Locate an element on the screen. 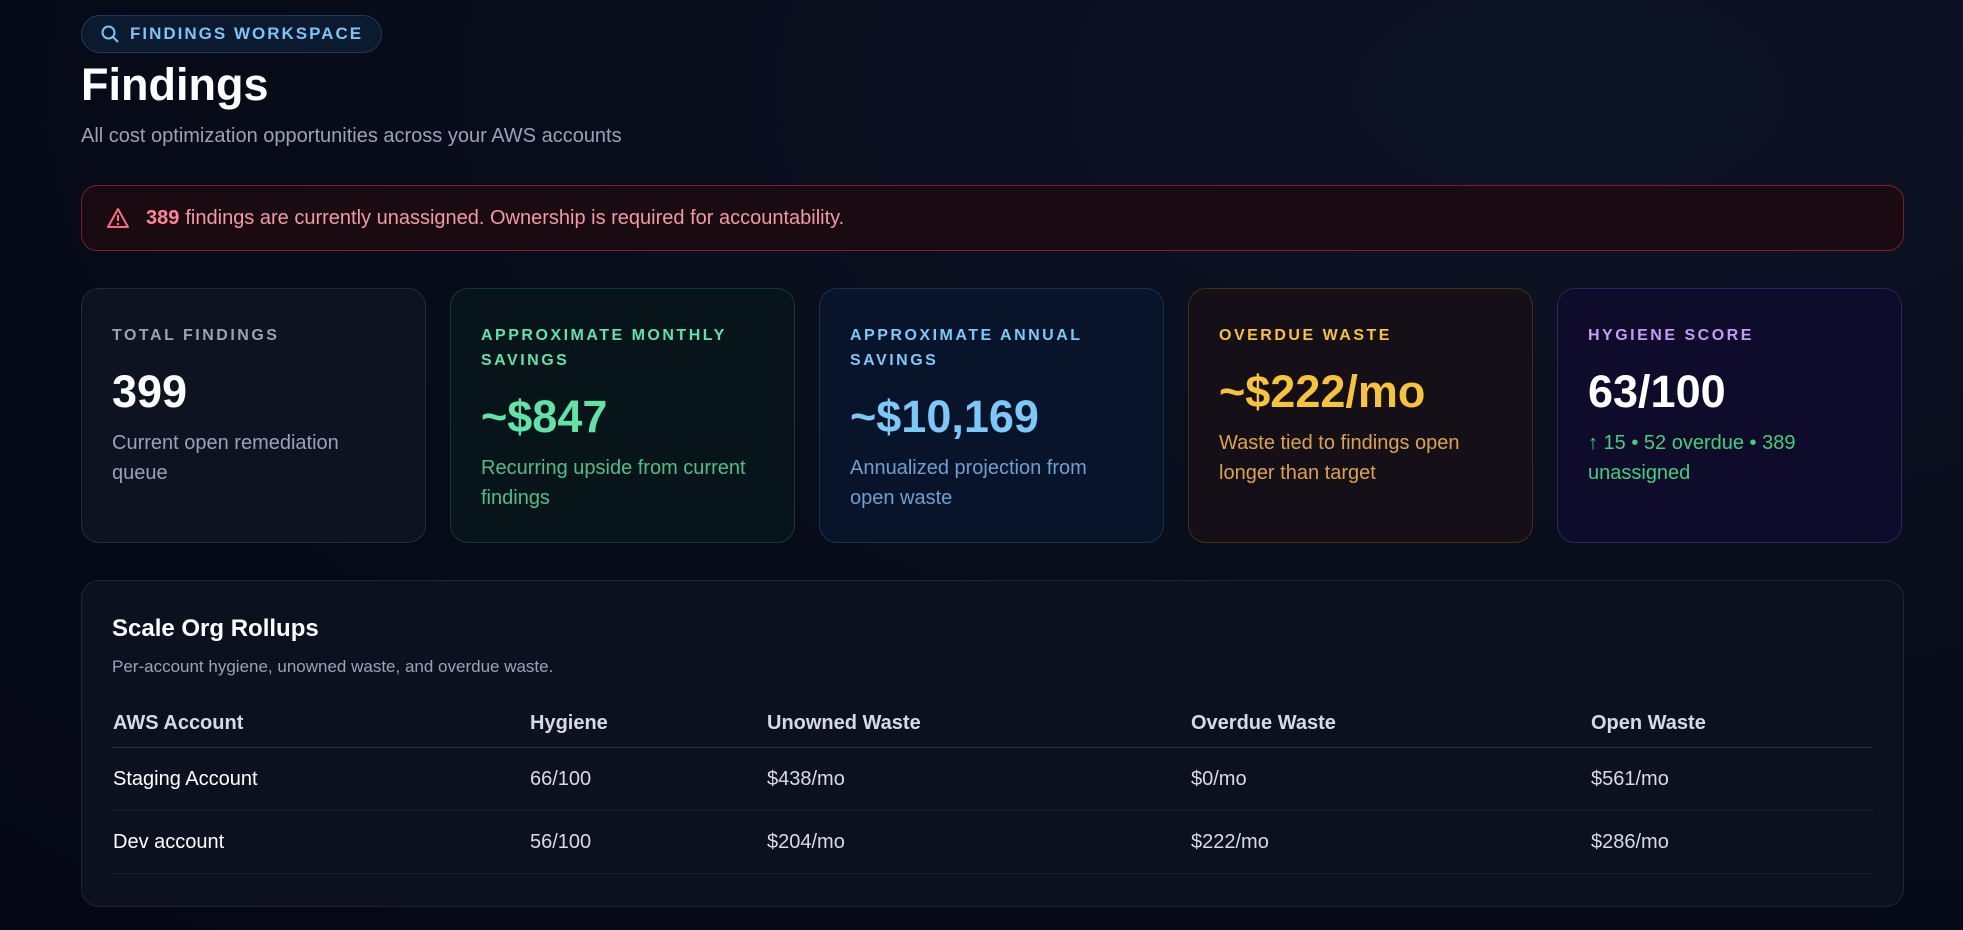  warning-icon is located at coordinates (118, 218).